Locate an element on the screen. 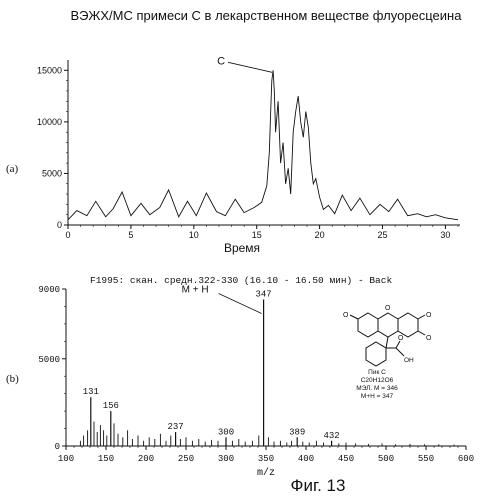 This screenshot has height=500, width=496. spectrum-x-tick-label: 200 is located at coordinates (146, 459).